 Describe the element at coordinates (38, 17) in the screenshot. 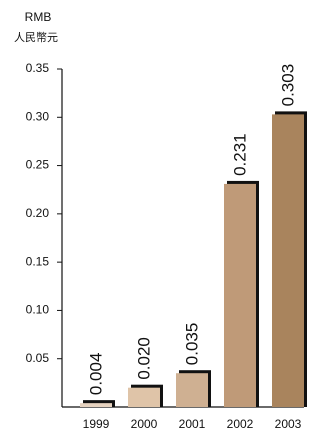

I see `unit-label-en: RMB` at that location.